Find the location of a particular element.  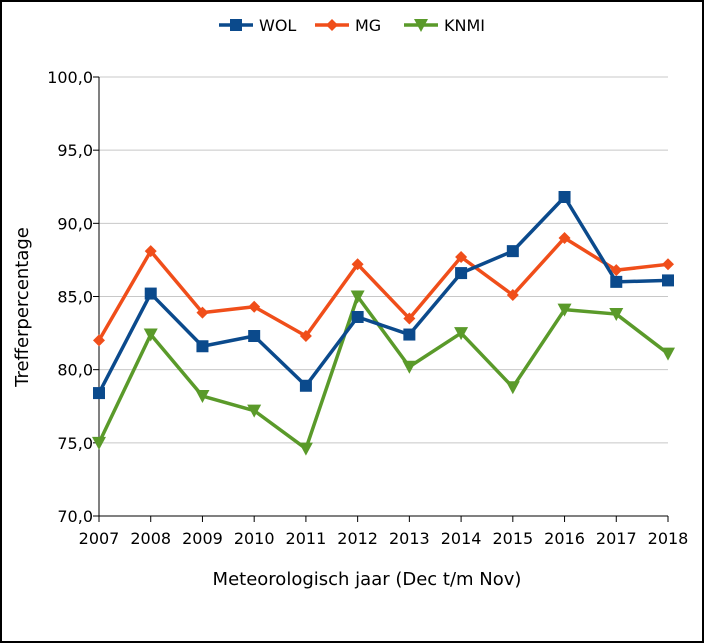

x-tick-label: 2017 is located at coordinates (616, 538).